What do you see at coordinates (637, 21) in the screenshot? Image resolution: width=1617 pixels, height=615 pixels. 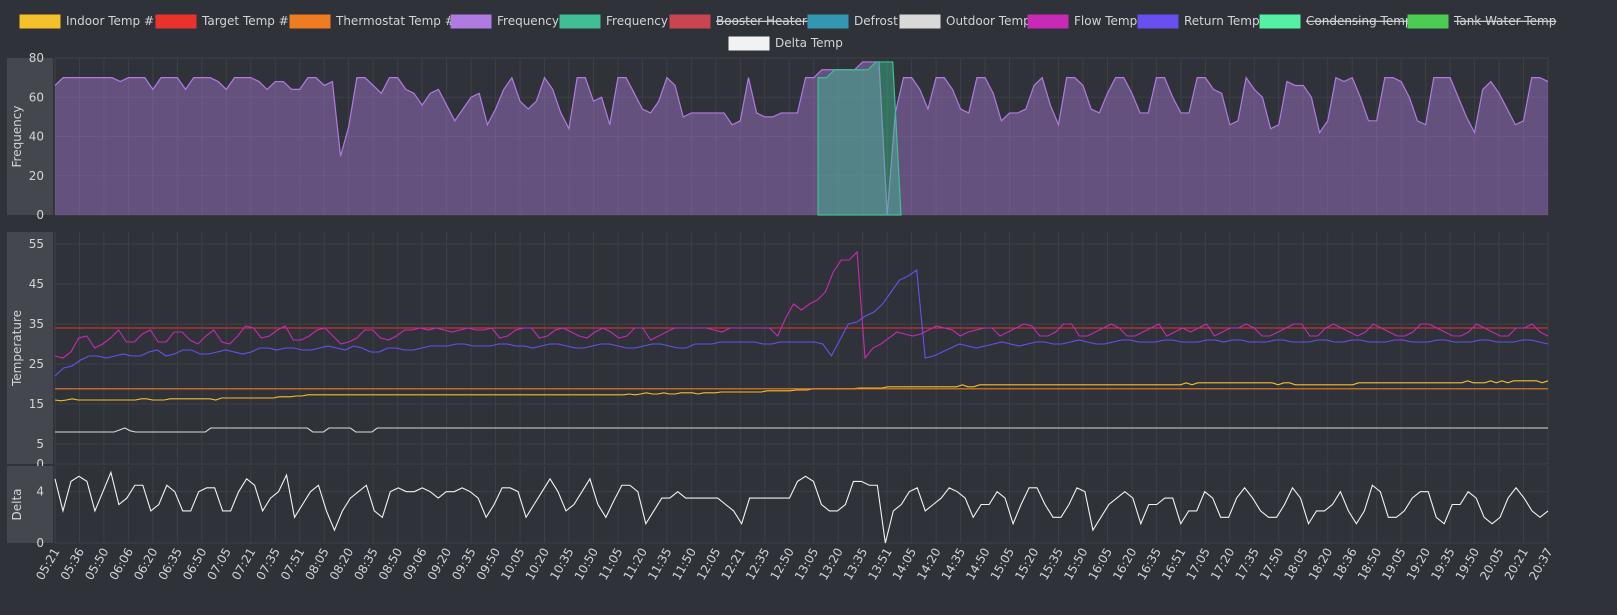 I see `legend-label: Frequency` at bounding box center [637, 21].